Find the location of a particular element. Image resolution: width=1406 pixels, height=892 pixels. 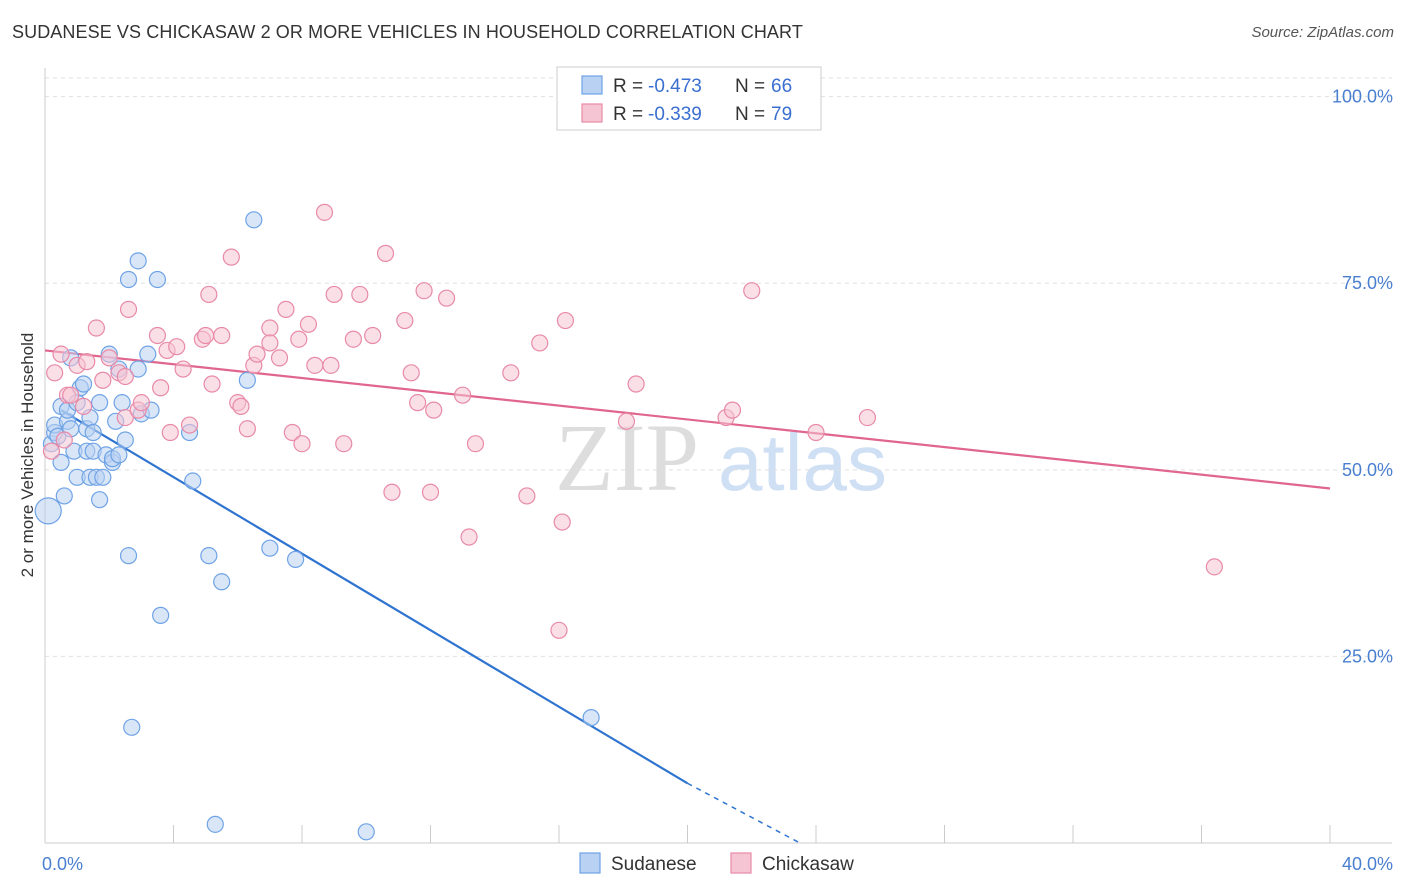

bottom-legend-label-chickasaw: Chickasaw is located at coordinates (808, 864).